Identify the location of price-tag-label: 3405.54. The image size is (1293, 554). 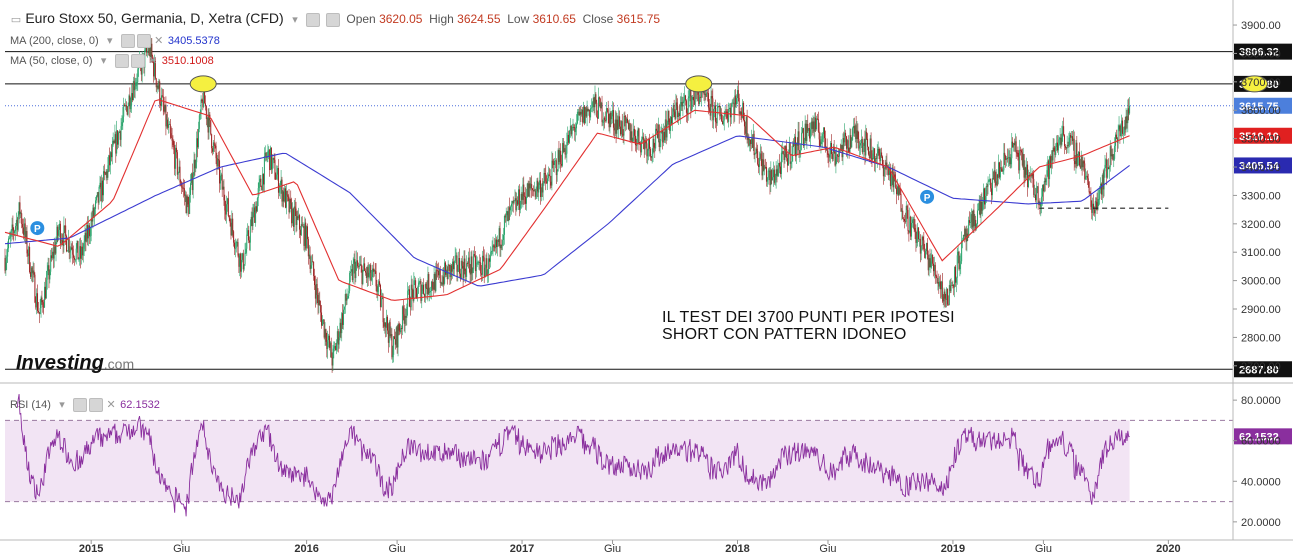
(1259, 166).